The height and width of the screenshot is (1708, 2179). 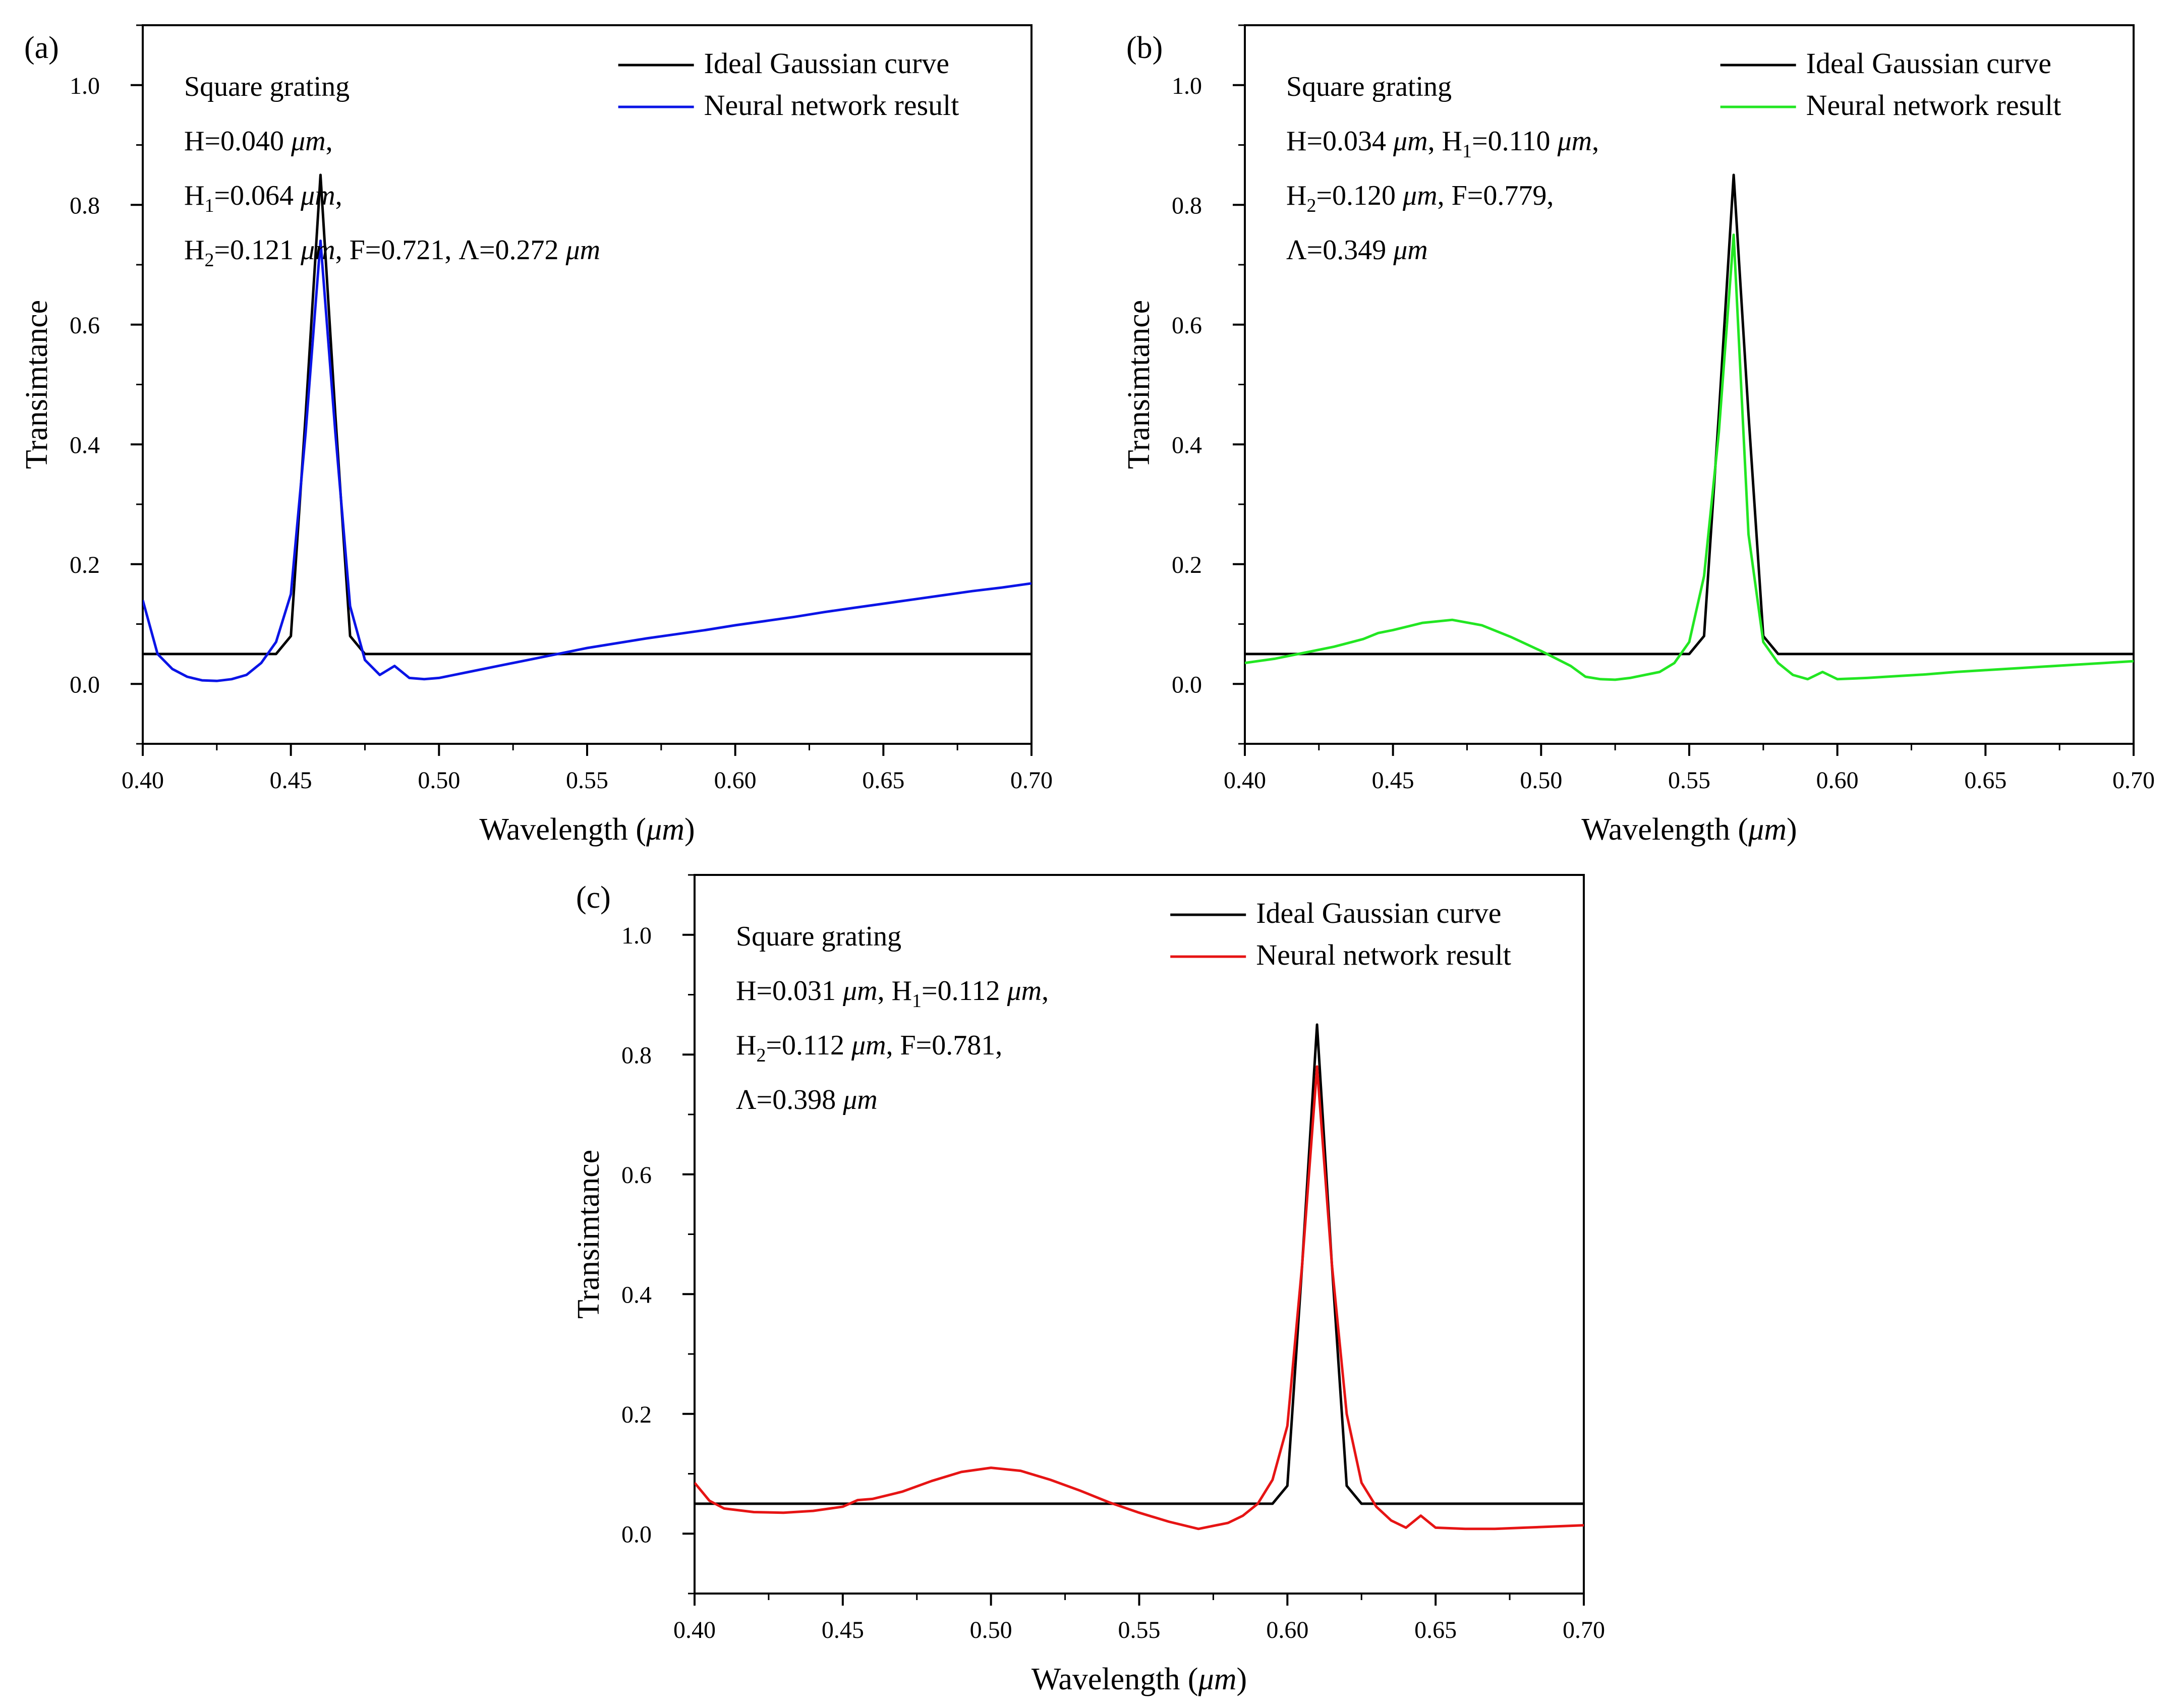 I want to click on annotation-part: , H, so click(x=1445, y=141).